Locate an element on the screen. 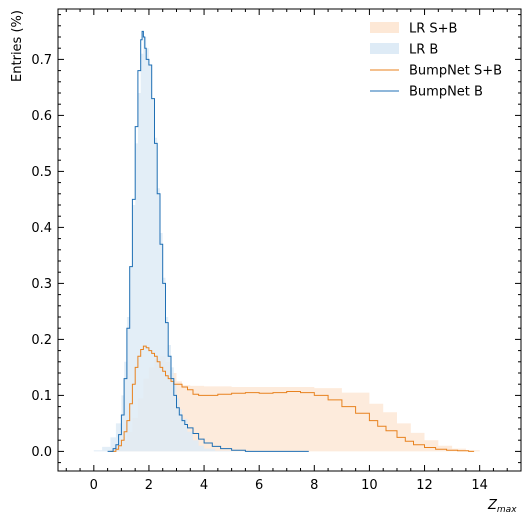  y-tick-label: 0.7 is located at coordinates (41, 60).